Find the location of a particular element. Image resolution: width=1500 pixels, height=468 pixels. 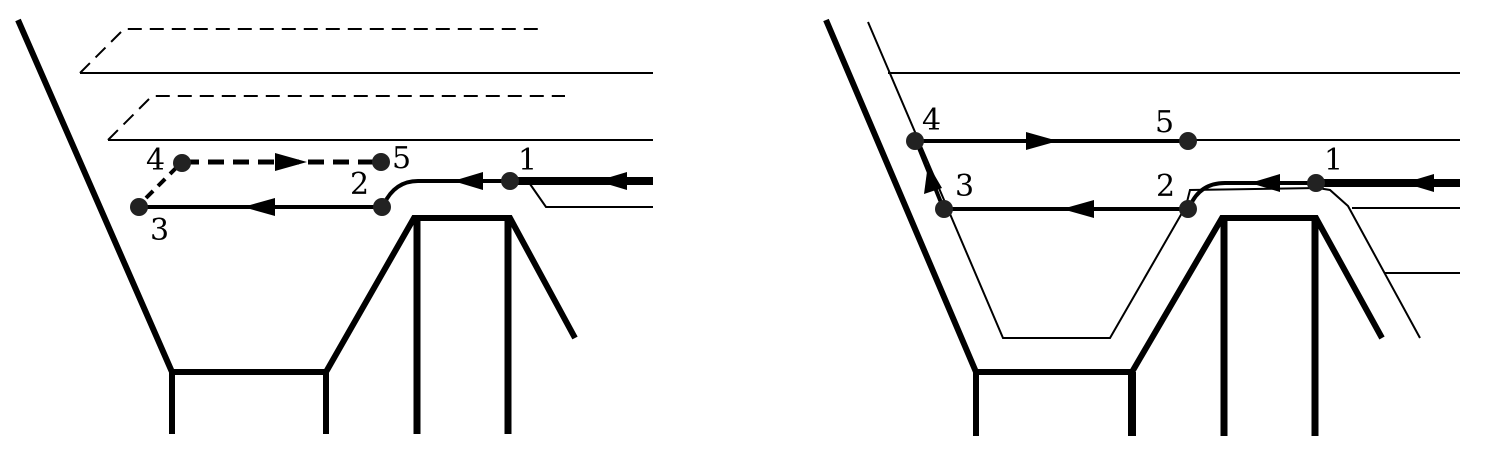

right-label-1: 1 is located at coordinates (1333, 160).